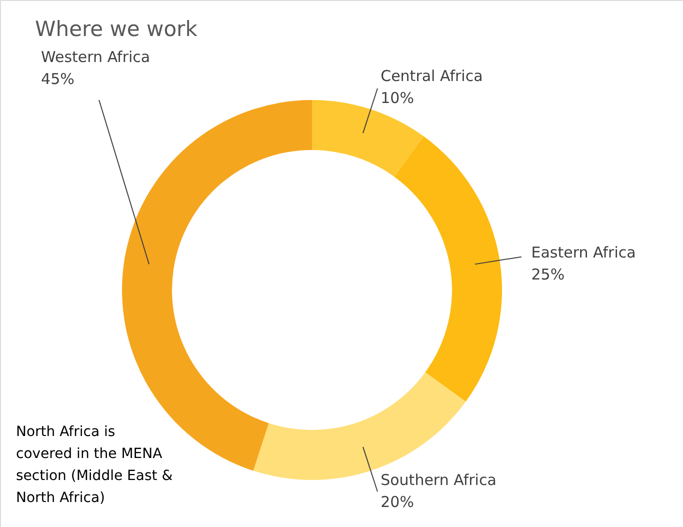  I want to click on data-label: 25%, so click(548, 274).